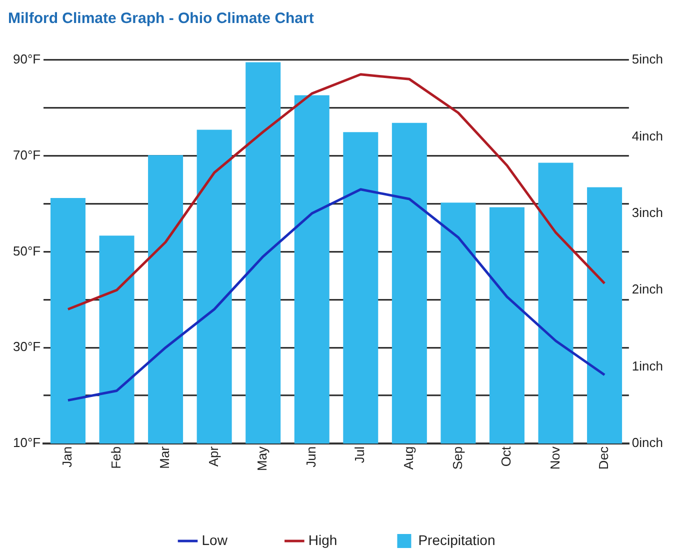  What do you see at coordinates (647, 59) in the screenshot?
I see `y2-tick-label: 5inch` at bounding box center [647, 59].